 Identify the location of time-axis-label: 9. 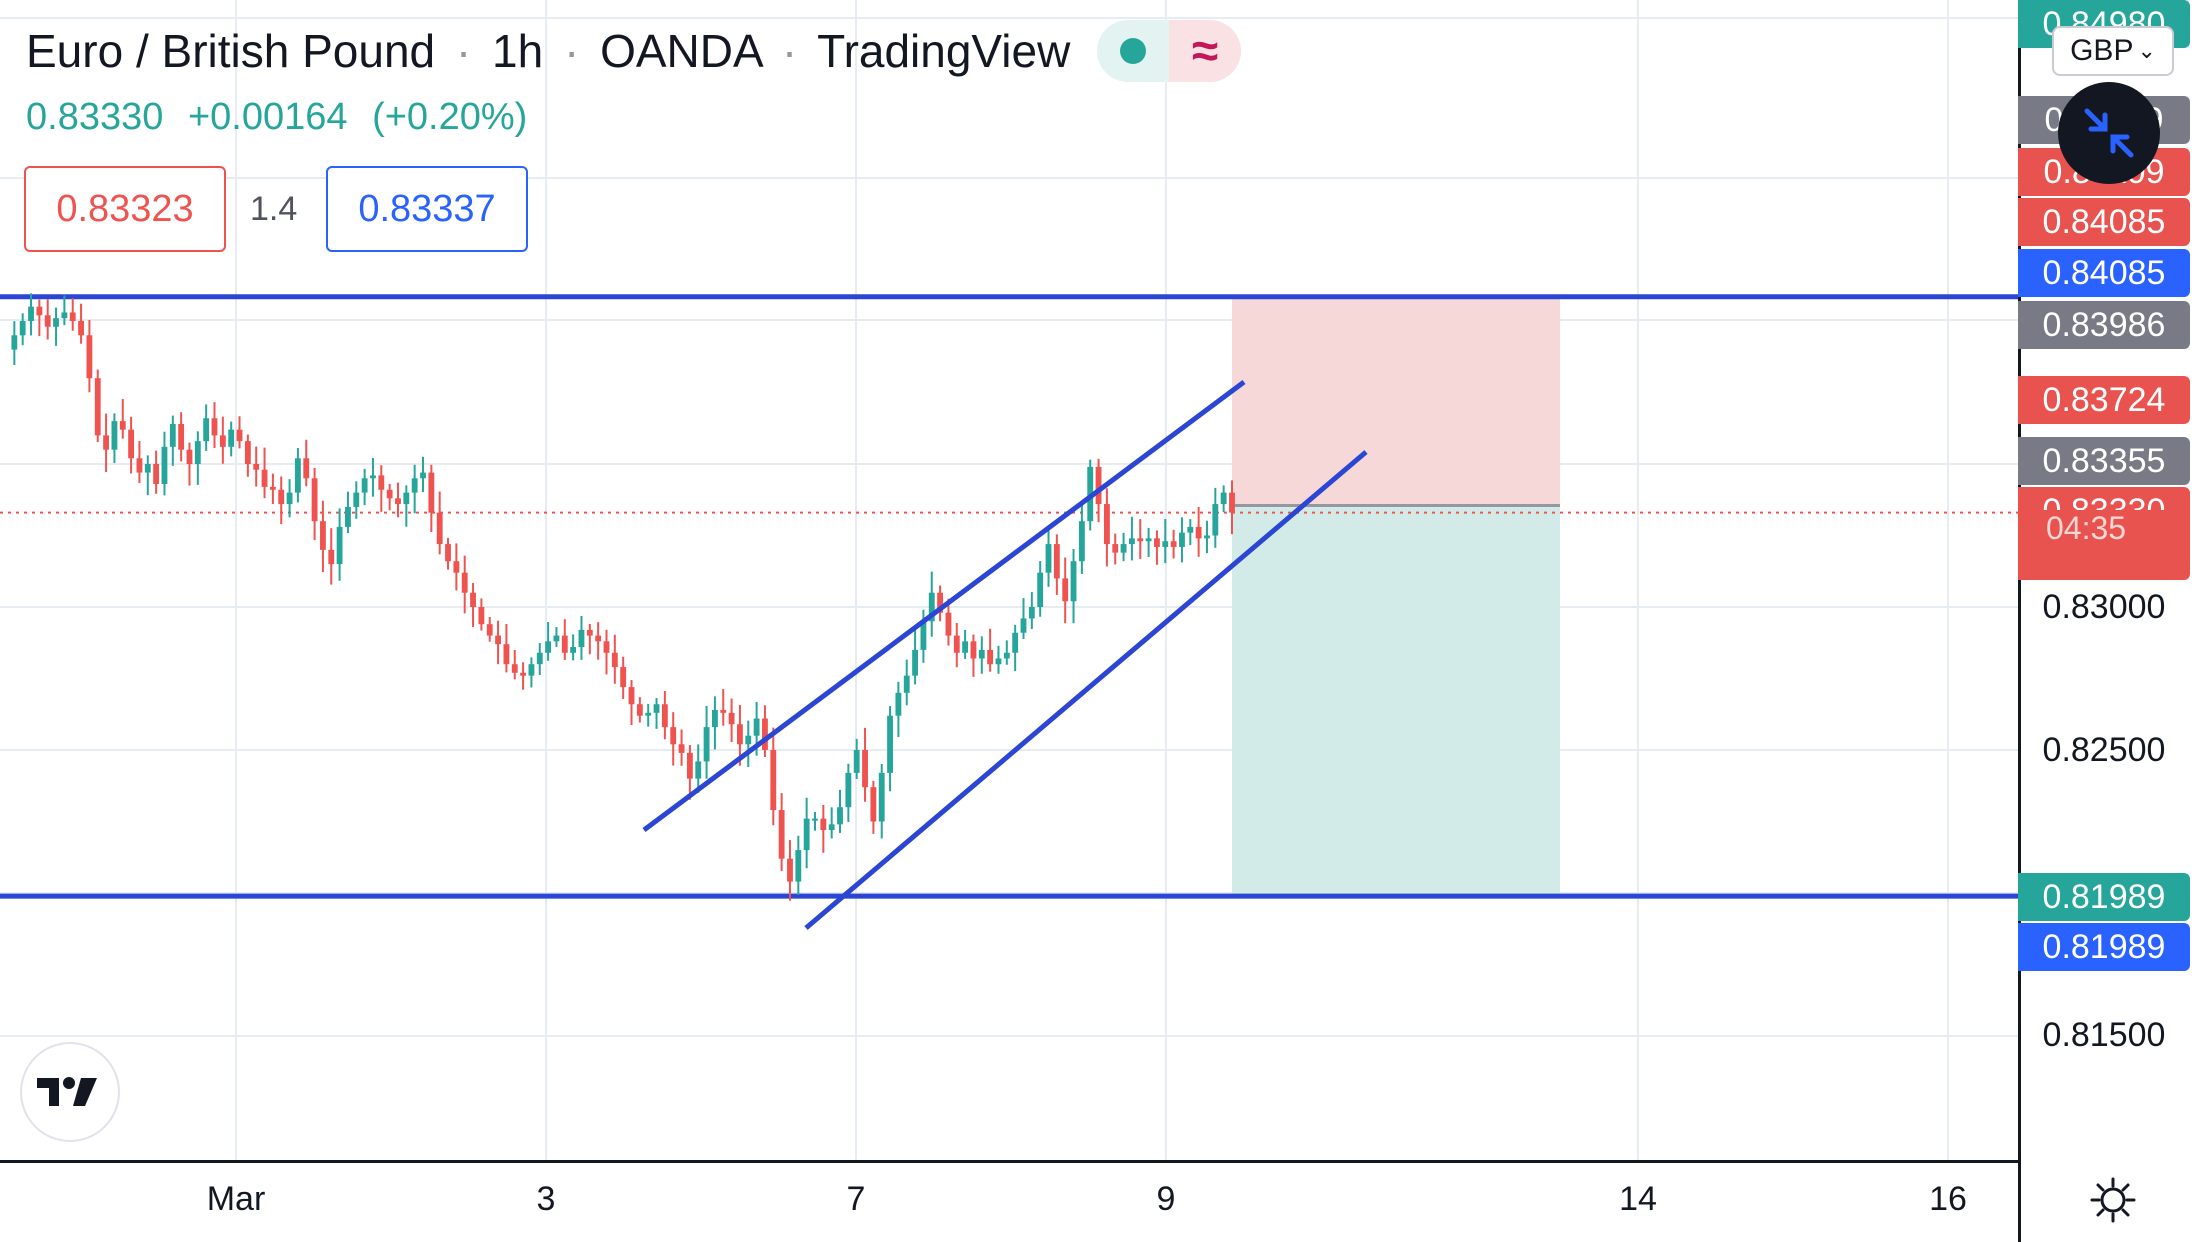
(1166, 1199).